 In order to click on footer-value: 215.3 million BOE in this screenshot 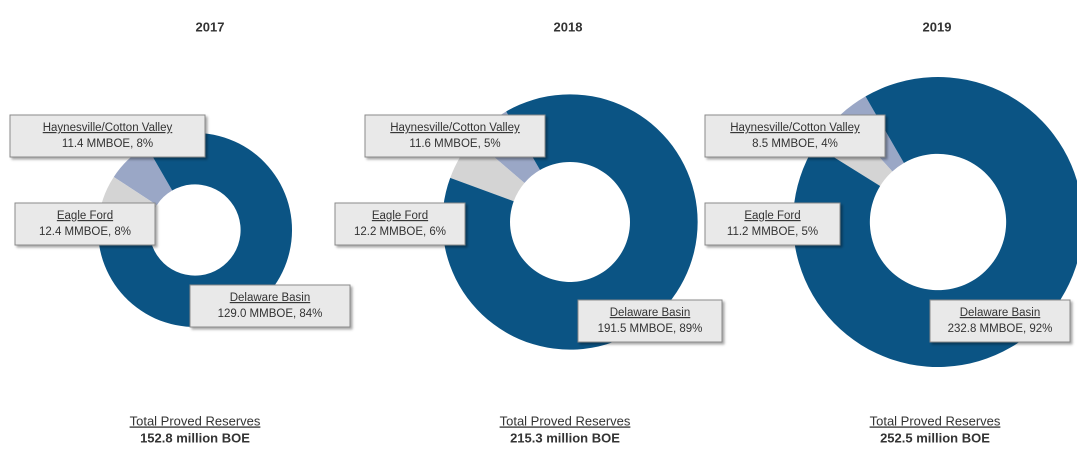, I will do `click(565, 437)`.